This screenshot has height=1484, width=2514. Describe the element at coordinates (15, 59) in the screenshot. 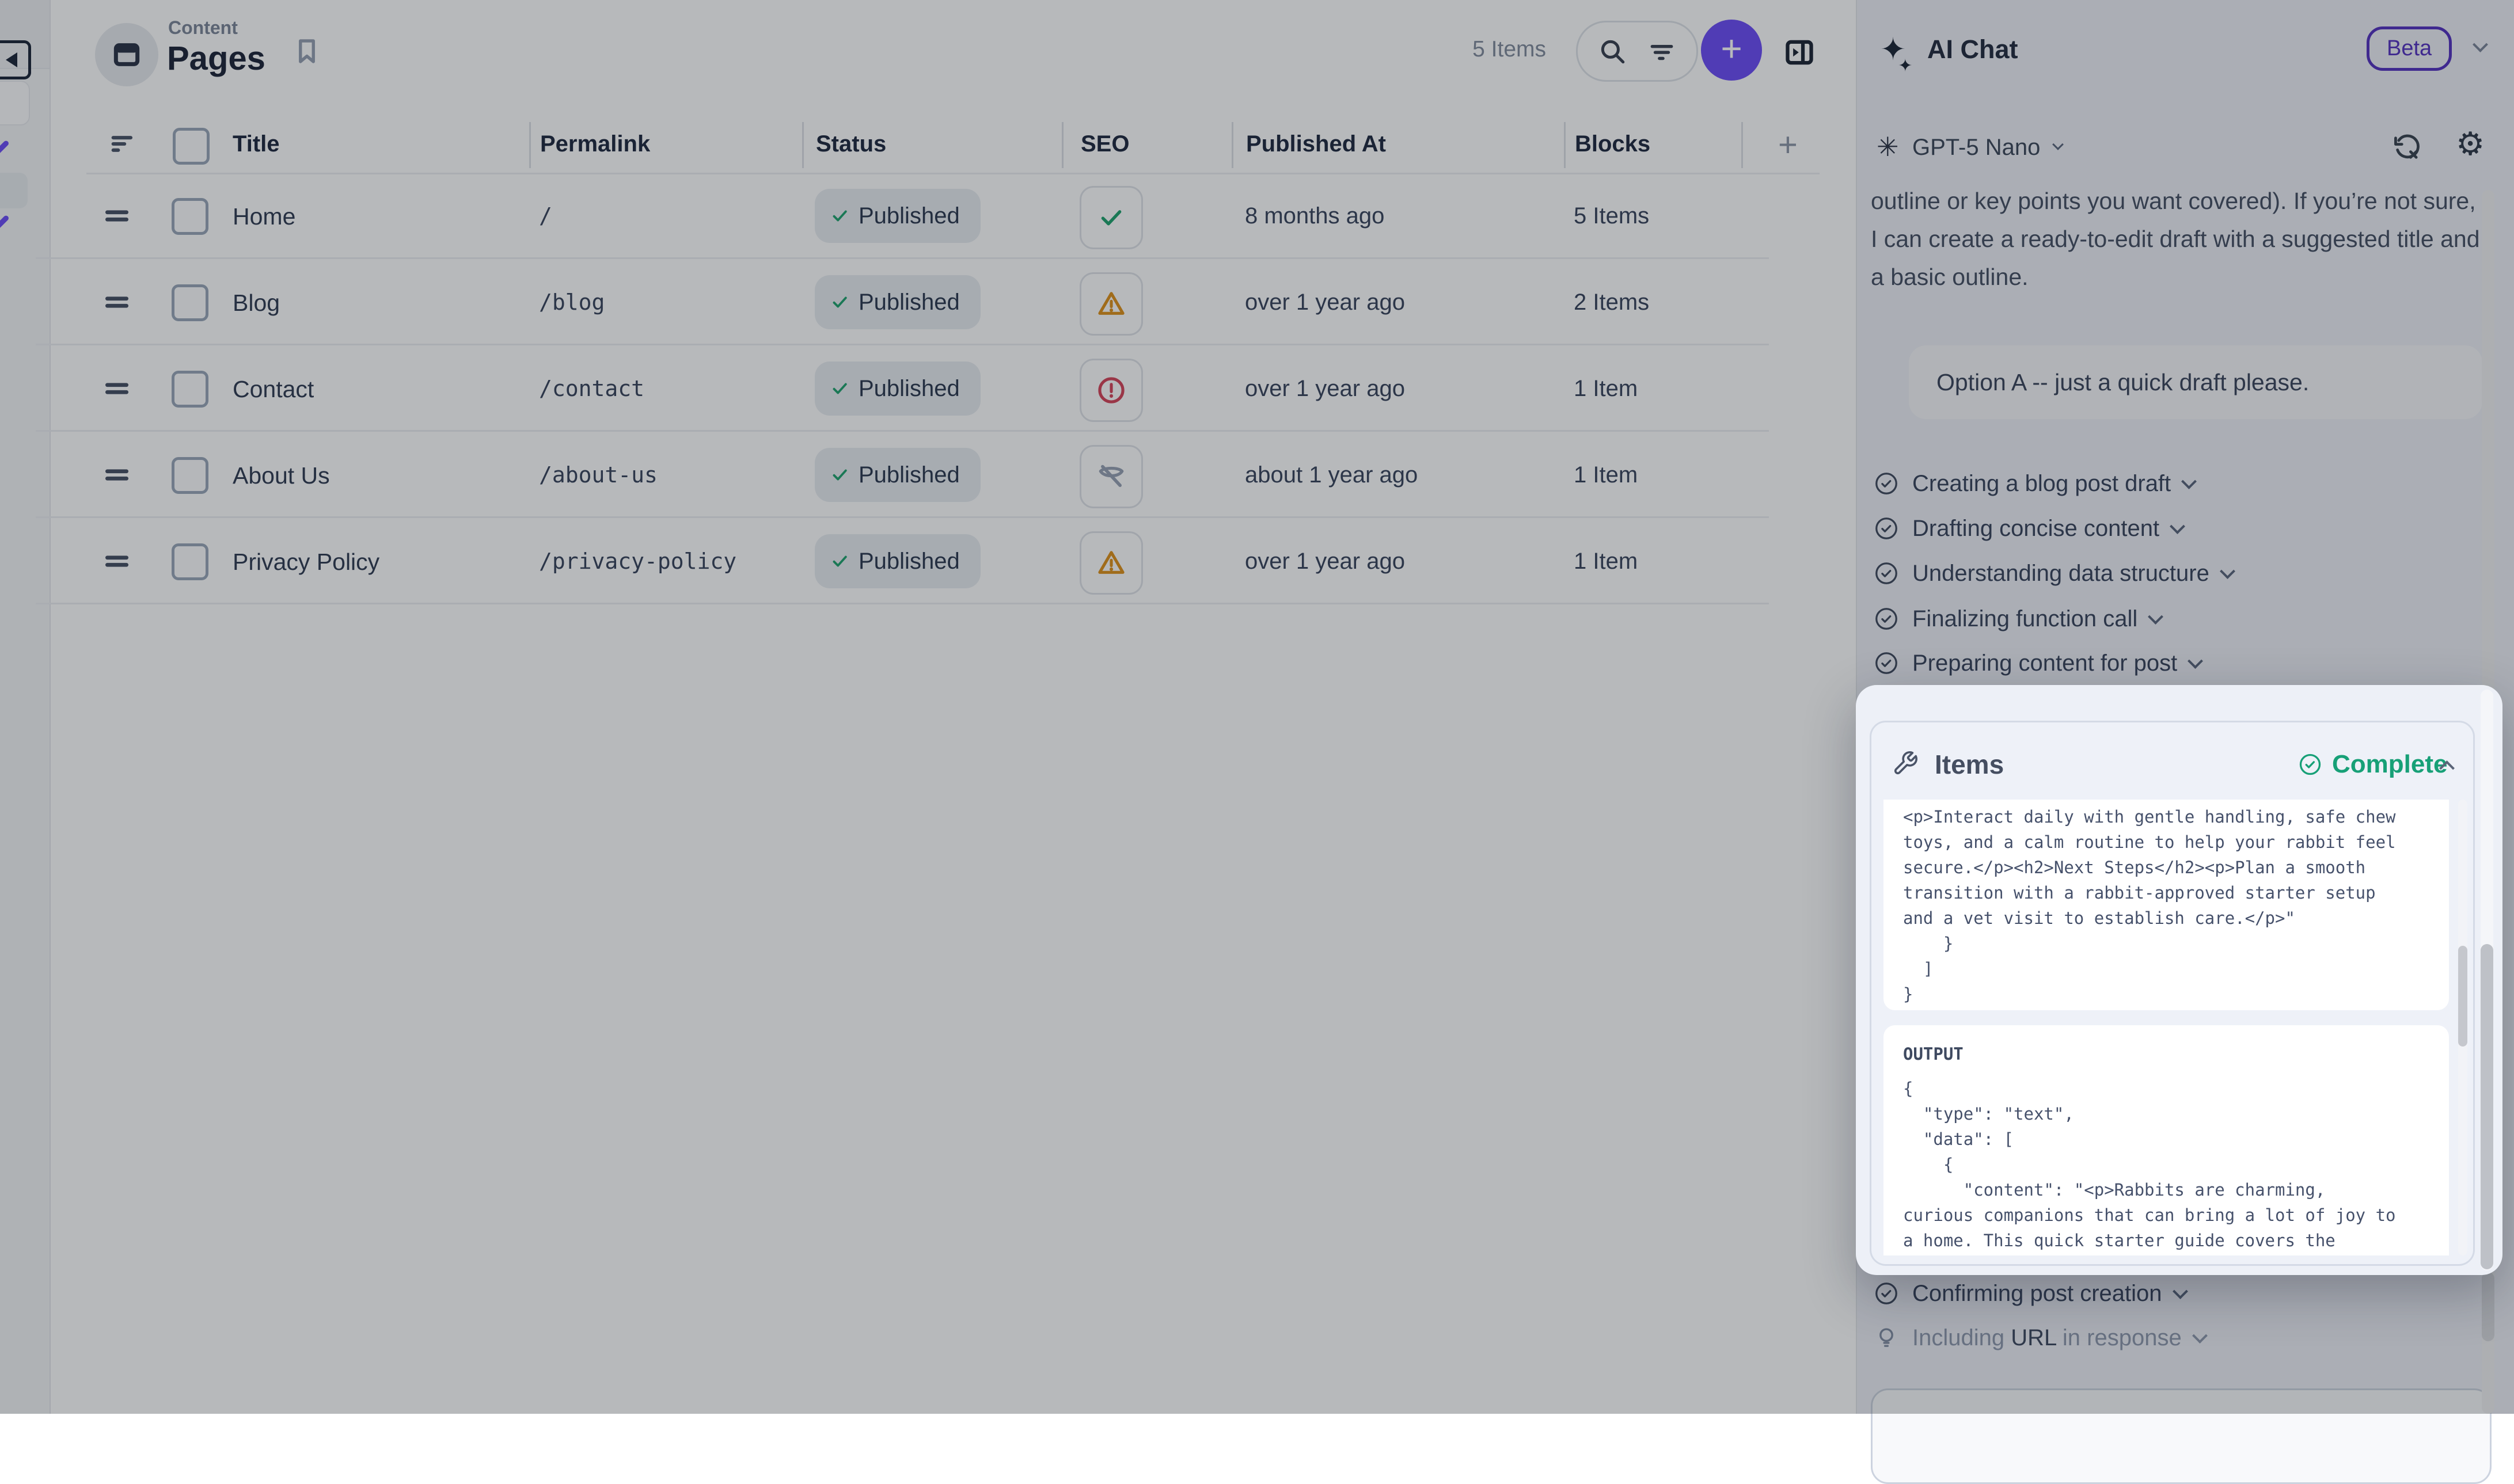

I see `collapse-sidebar-icon` at that location.